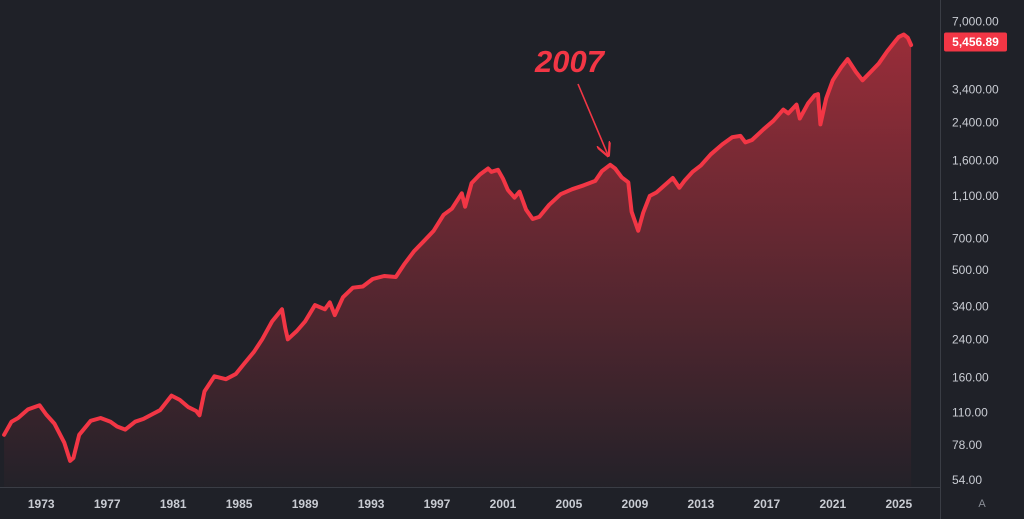 The height and width of the screenshot is (519, 1024). I want to click on x-tick-label: 2009, so click(635, 504).